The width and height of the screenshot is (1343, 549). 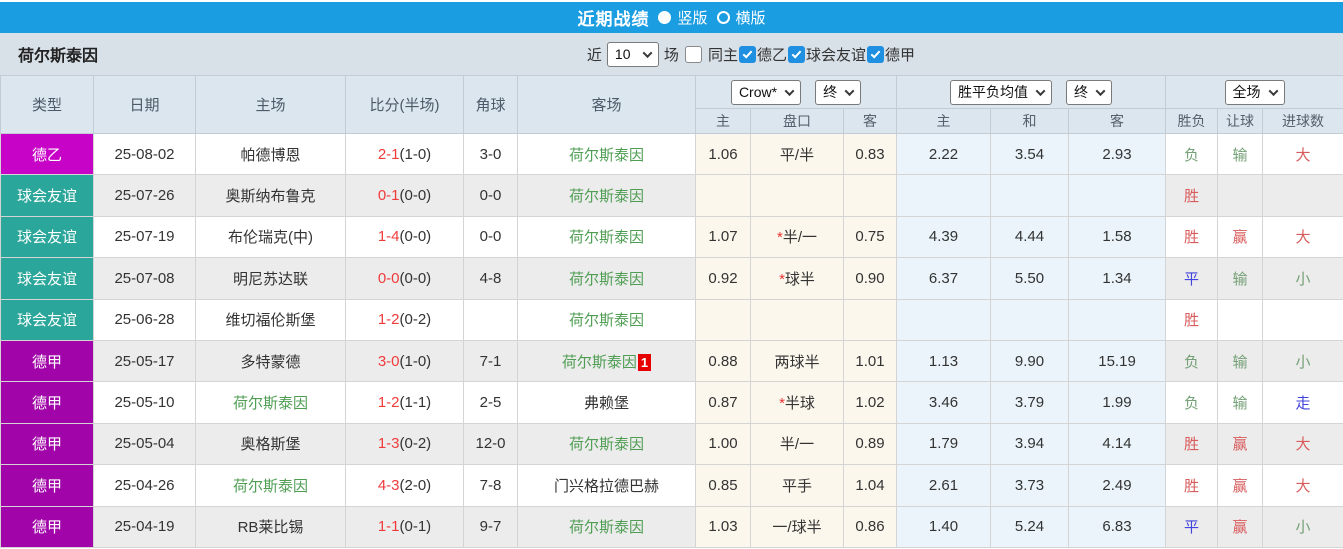 I want to click on avg-home-cell: 1.79, so click(x=944, y=443).